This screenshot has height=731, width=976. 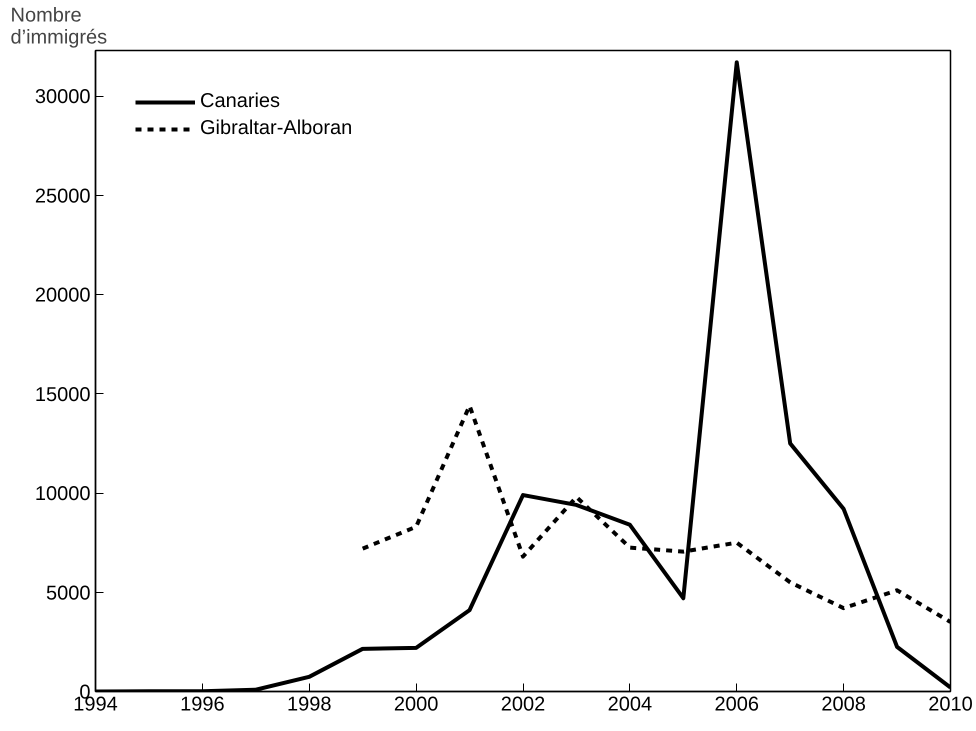 What do you see at coordinates (240, 101) in the screenshot?
I see `legend-label: Canaries` at bounding box center [240, 101].